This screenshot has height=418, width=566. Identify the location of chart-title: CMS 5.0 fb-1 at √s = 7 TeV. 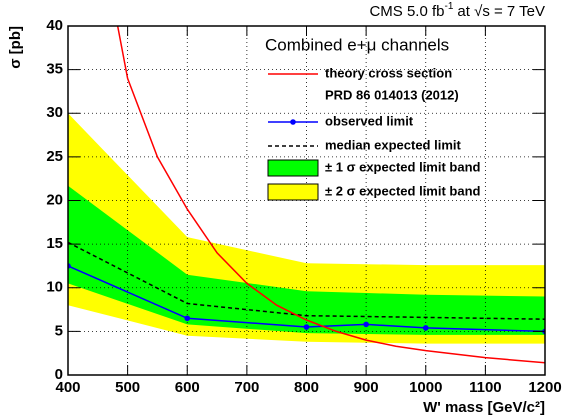
(457, 10).